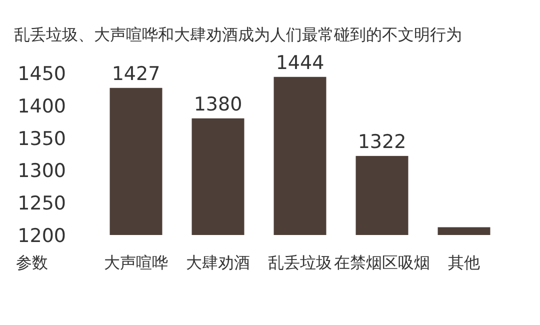  I want to click on y-axis-title: 参数, so click(32, 262).